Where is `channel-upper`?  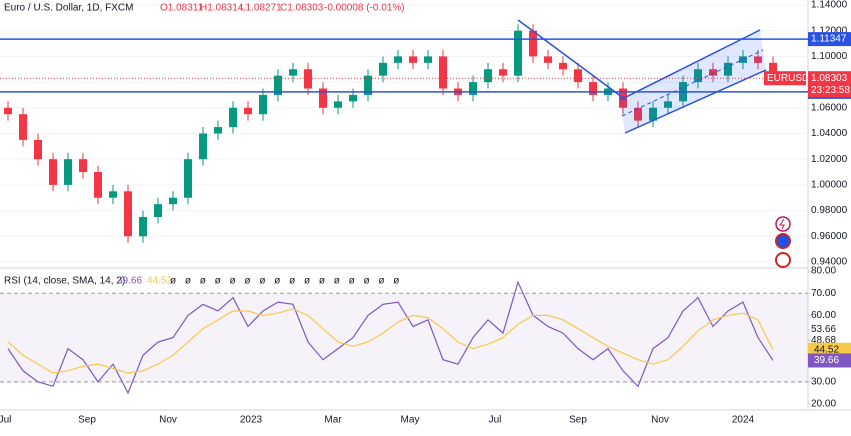 channel-upper is located at coordinates (690, 65).